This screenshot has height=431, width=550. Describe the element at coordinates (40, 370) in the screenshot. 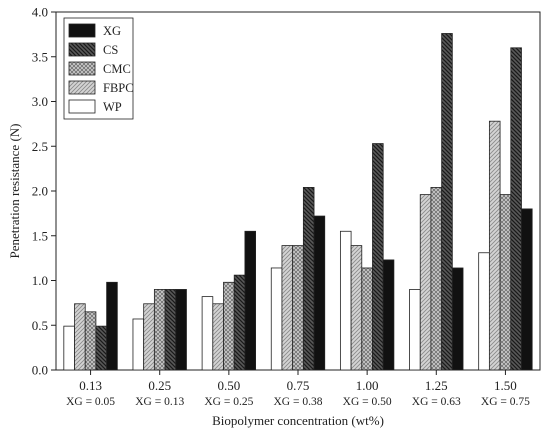

I see `y-tick-label: 0.0` at that location.